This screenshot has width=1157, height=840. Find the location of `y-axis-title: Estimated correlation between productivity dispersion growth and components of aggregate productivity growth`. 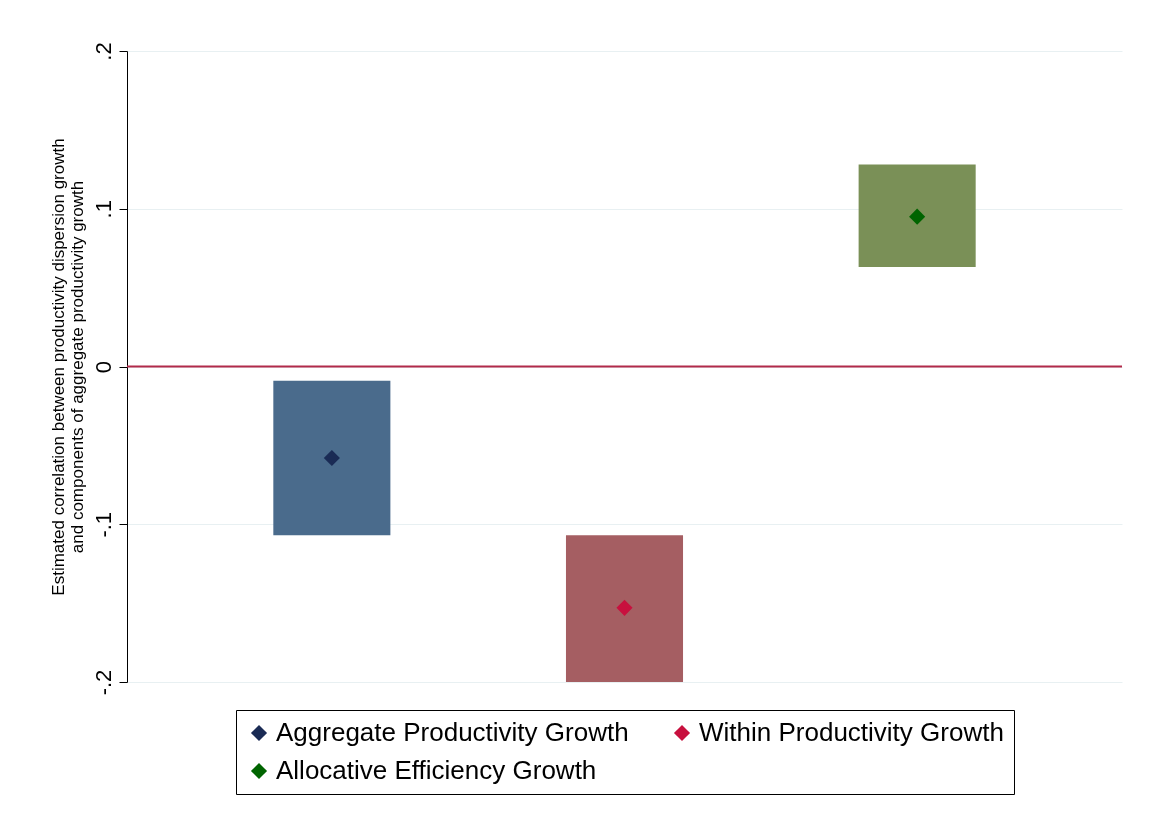

y-axis-title: Estimated correlation between productivity dispersion growth and components of aggregate productivity growth is located at coordinates (67, 367).